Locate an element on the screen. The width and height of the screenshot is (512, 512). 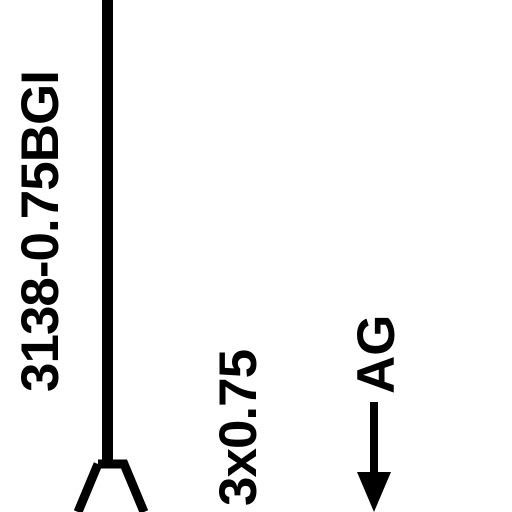
ground-arrow-shaft is located at coordinates (374, 444).